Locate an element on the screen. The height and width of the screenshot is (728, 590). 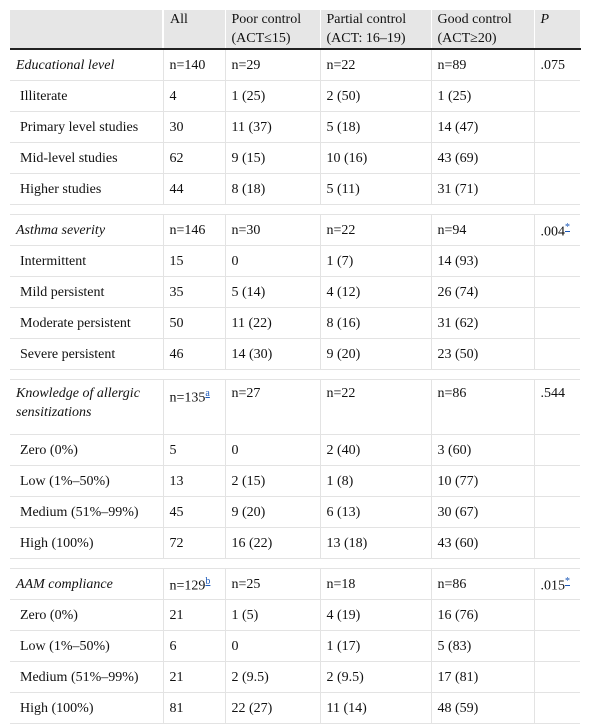
cell-poor: 22 (27) is located at coordinates (273, 708).